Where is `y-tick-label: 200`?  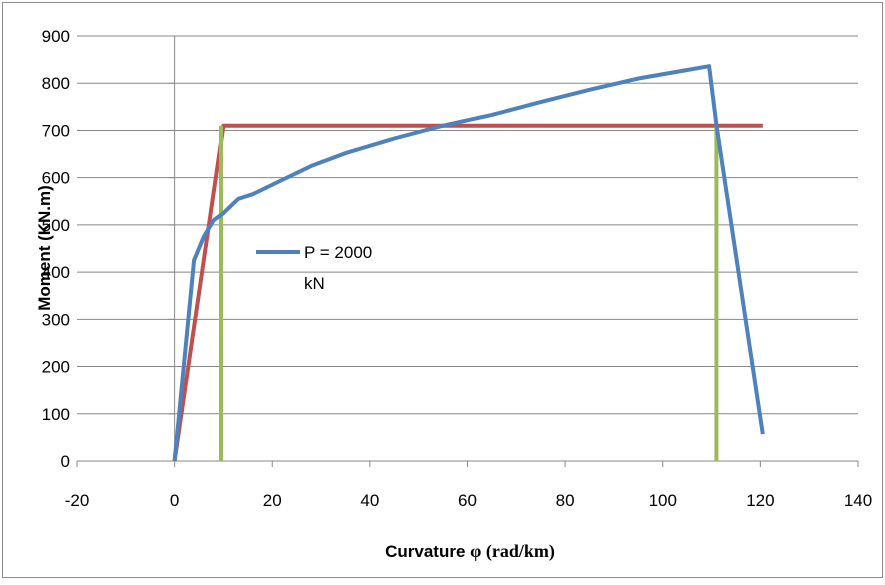
y-tick-label: 200 is located at coordinates (56, 367).